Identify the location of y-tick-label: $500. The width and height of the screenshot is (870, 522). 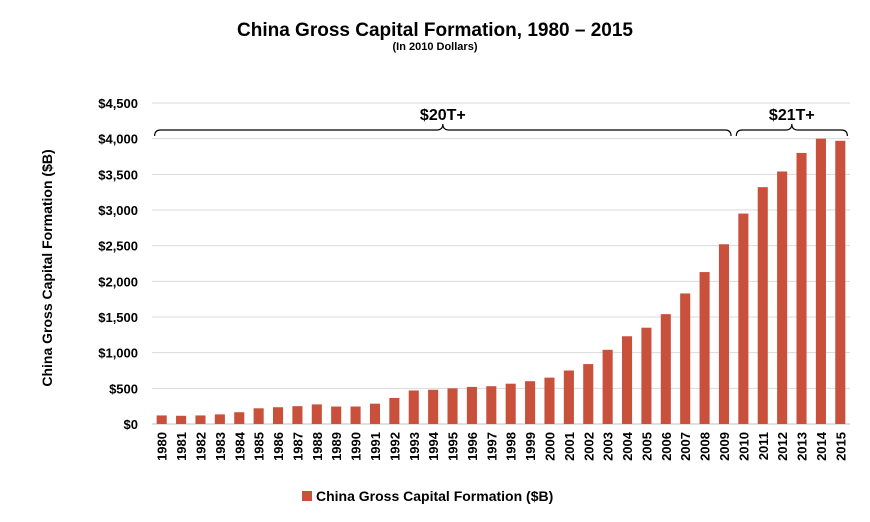
(123, 388).